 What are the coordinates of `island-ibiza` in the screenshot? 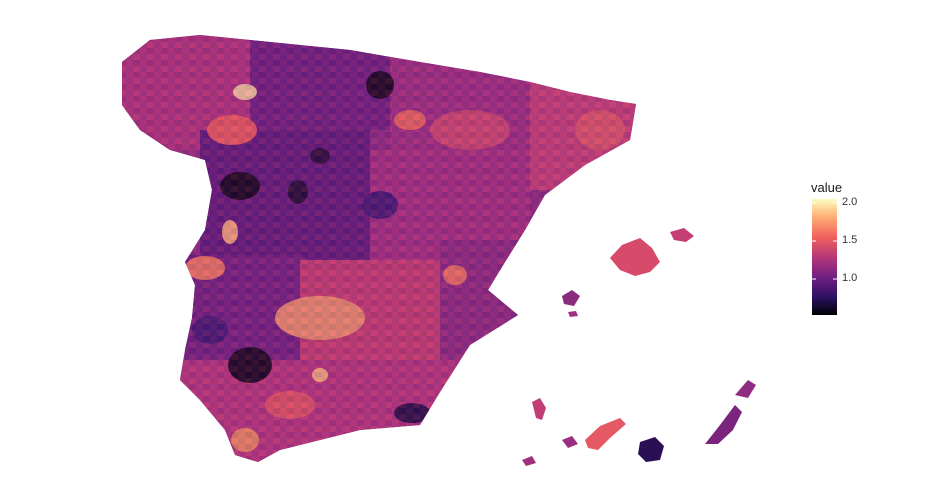 It's located at (571, 298).